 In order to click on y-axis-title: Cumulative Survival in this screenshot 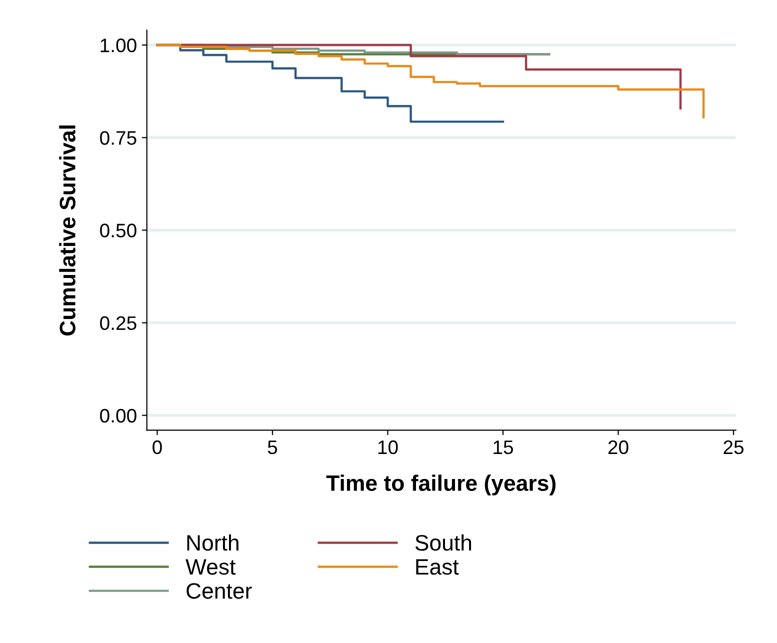, I will do `click(67, 231)`.